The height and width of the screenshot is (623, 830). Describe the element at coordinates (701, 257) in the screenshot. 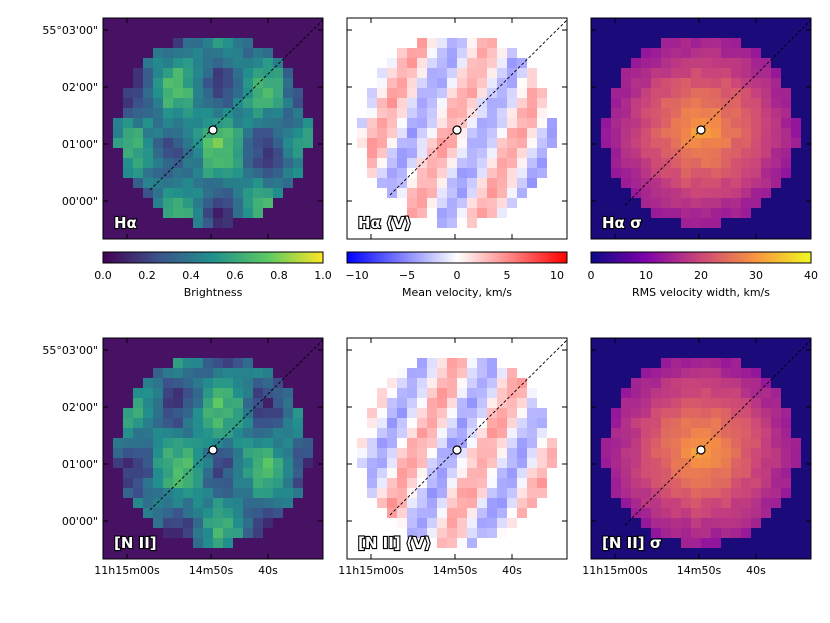

I see `colorbar-2-gradient` at that location.